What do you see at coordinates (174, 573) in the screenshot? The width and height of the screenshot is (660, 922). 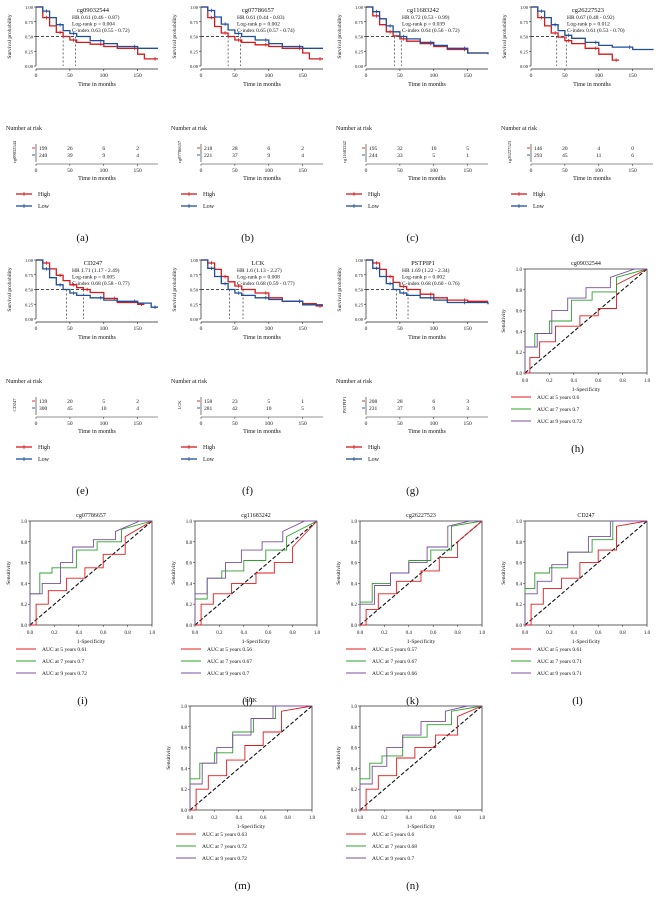 I see `y-axis-label: Sensitivity` at bounding box center [174, 573].